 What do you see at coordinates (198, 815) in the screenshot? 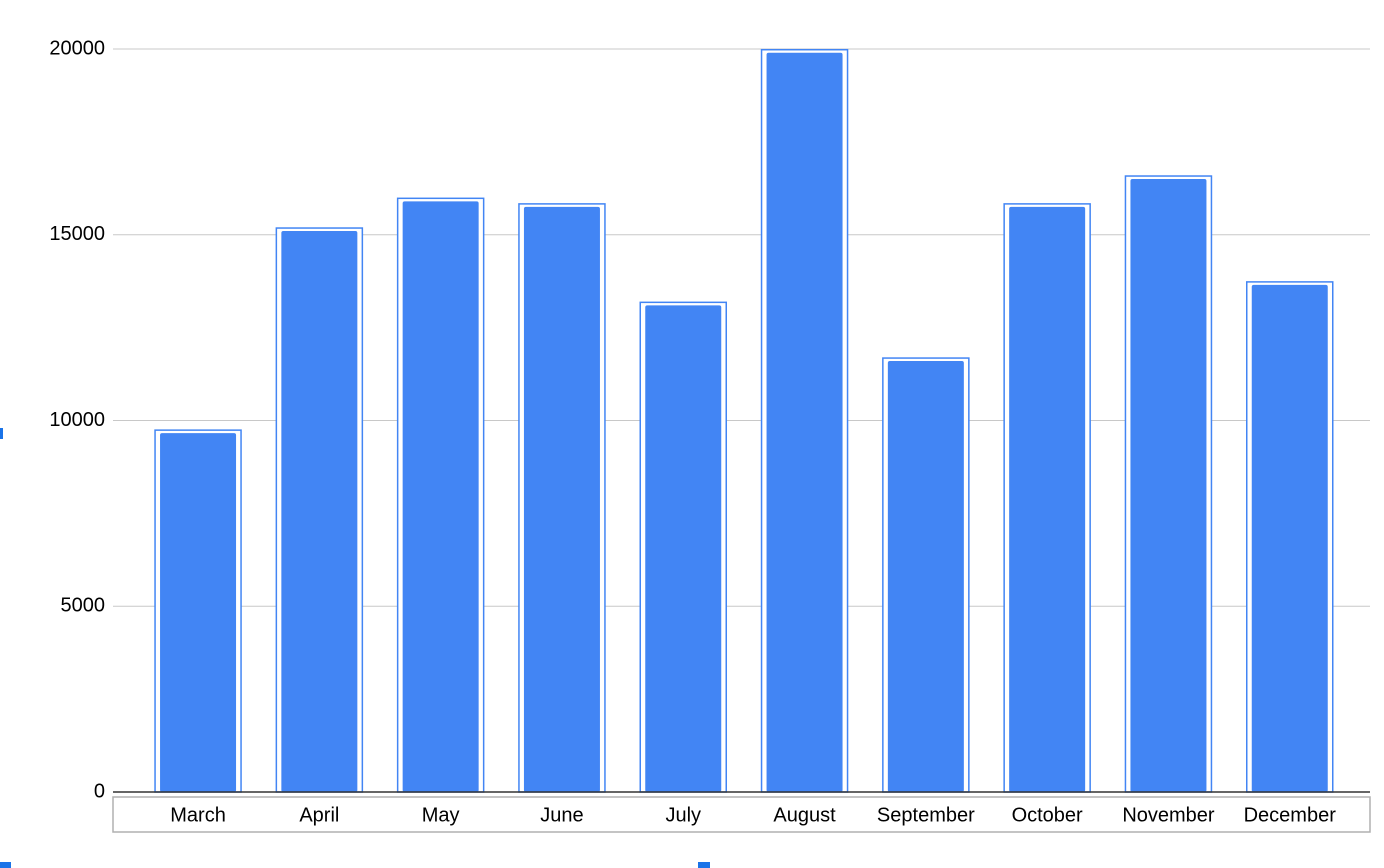
I see `x-tick-label: March` at bounding box center [198, 815].